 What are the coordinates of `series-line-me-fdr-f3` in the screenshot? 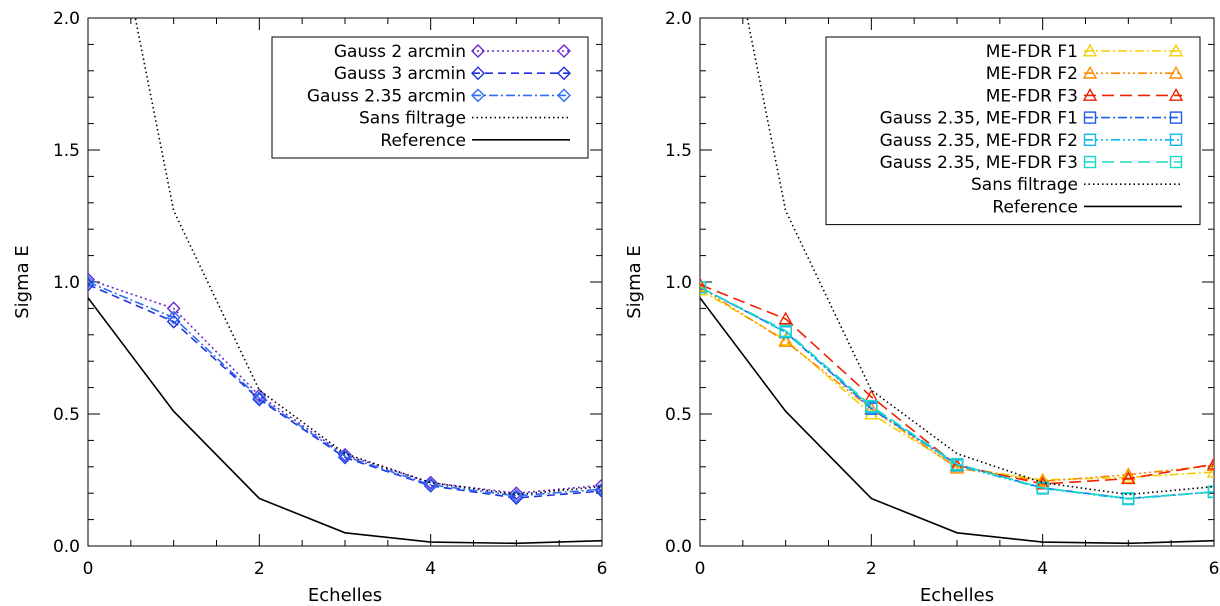 It's located at (957, 384).